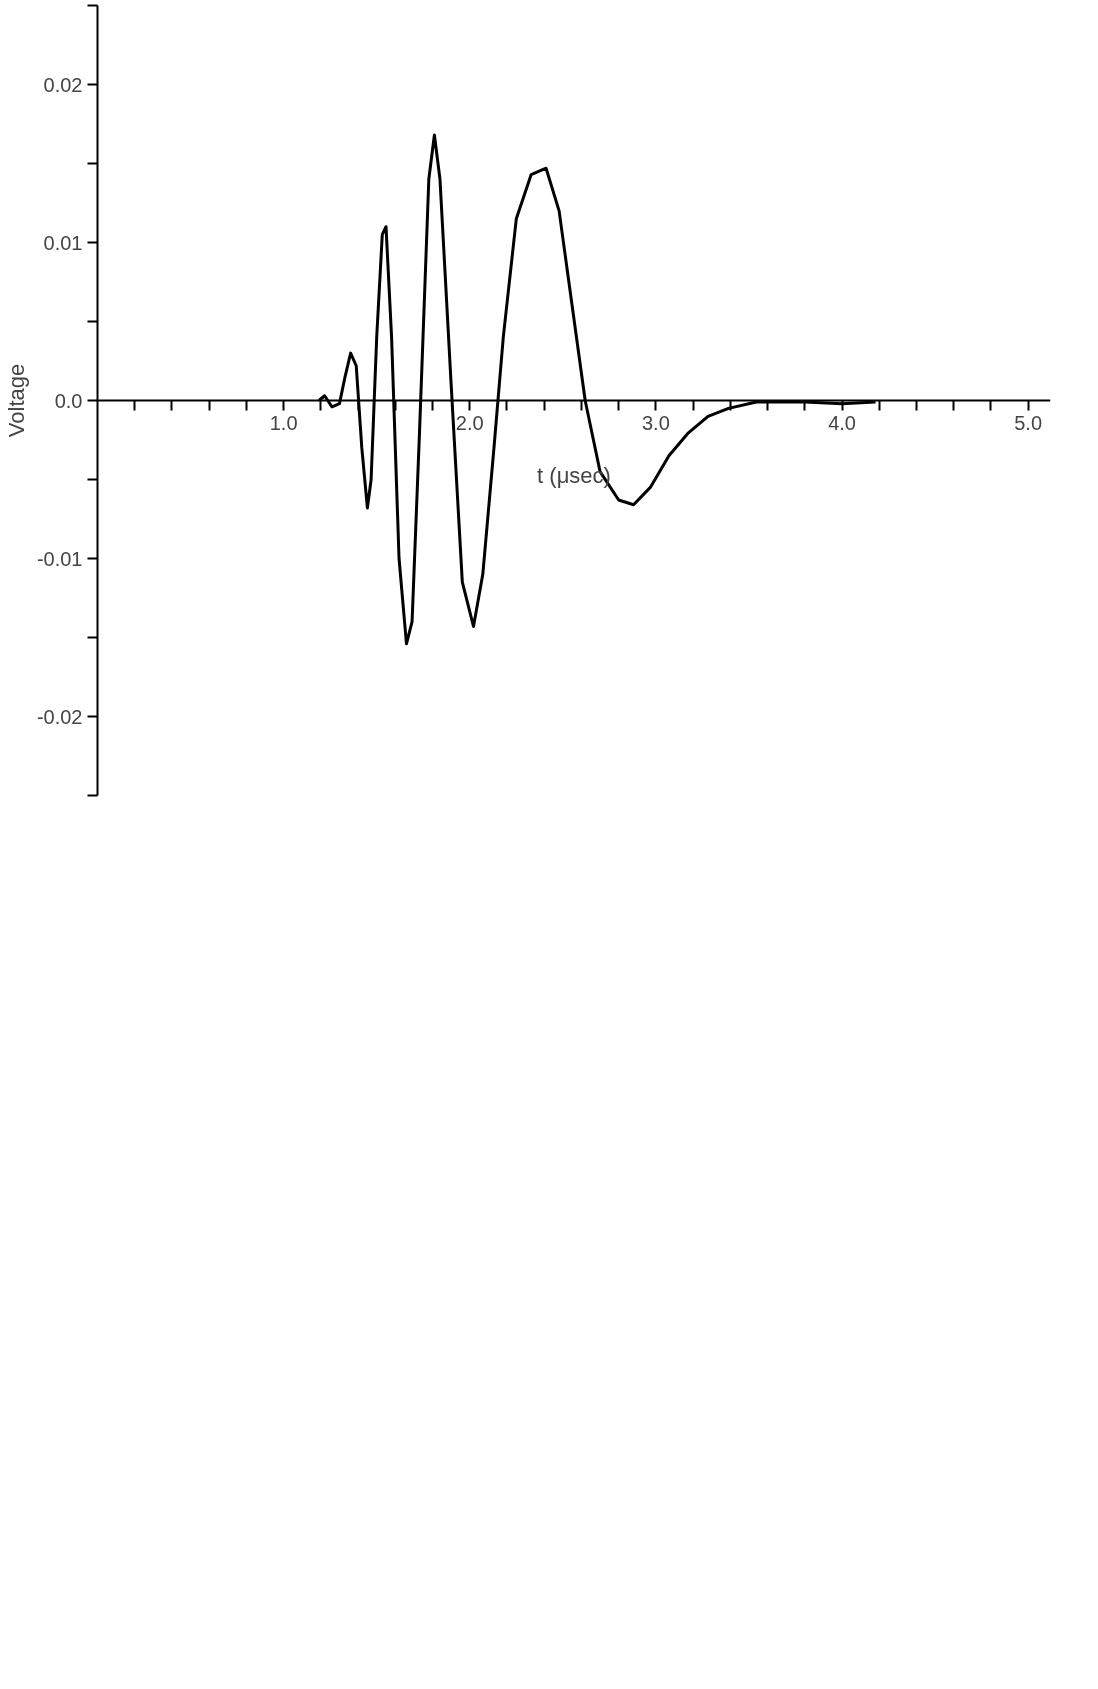 This screenshot has width=1098, height=1689. I want to click on y-axis-title: Voltage, so click(16, 400).